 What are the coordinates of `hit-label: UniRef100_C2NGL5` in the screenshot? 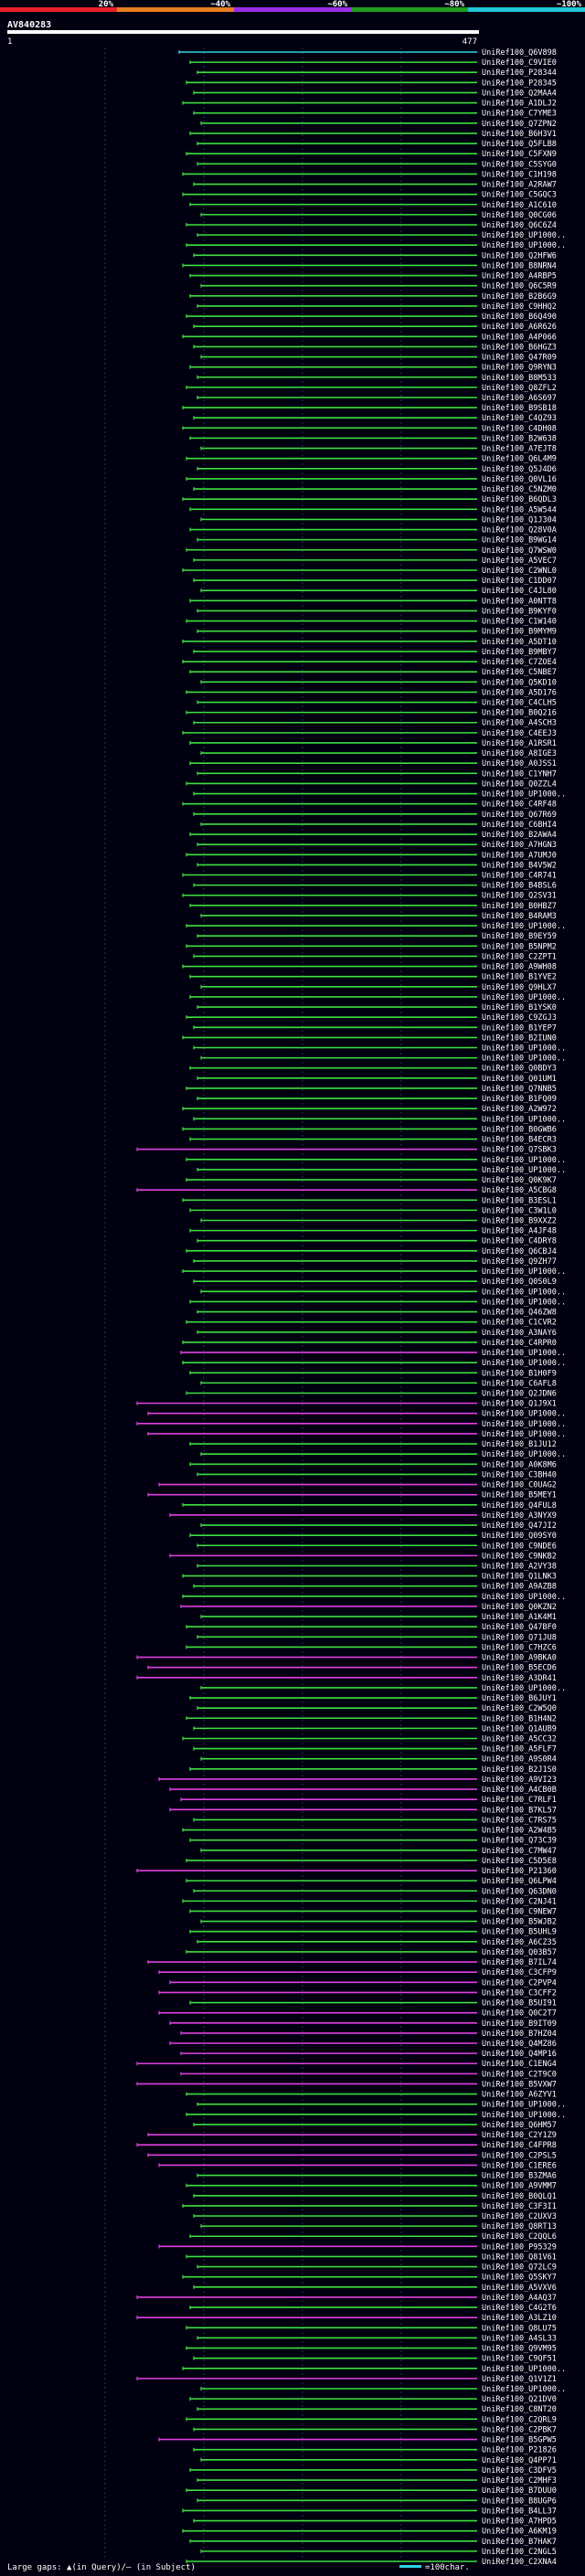 It's located at (519, 2552).